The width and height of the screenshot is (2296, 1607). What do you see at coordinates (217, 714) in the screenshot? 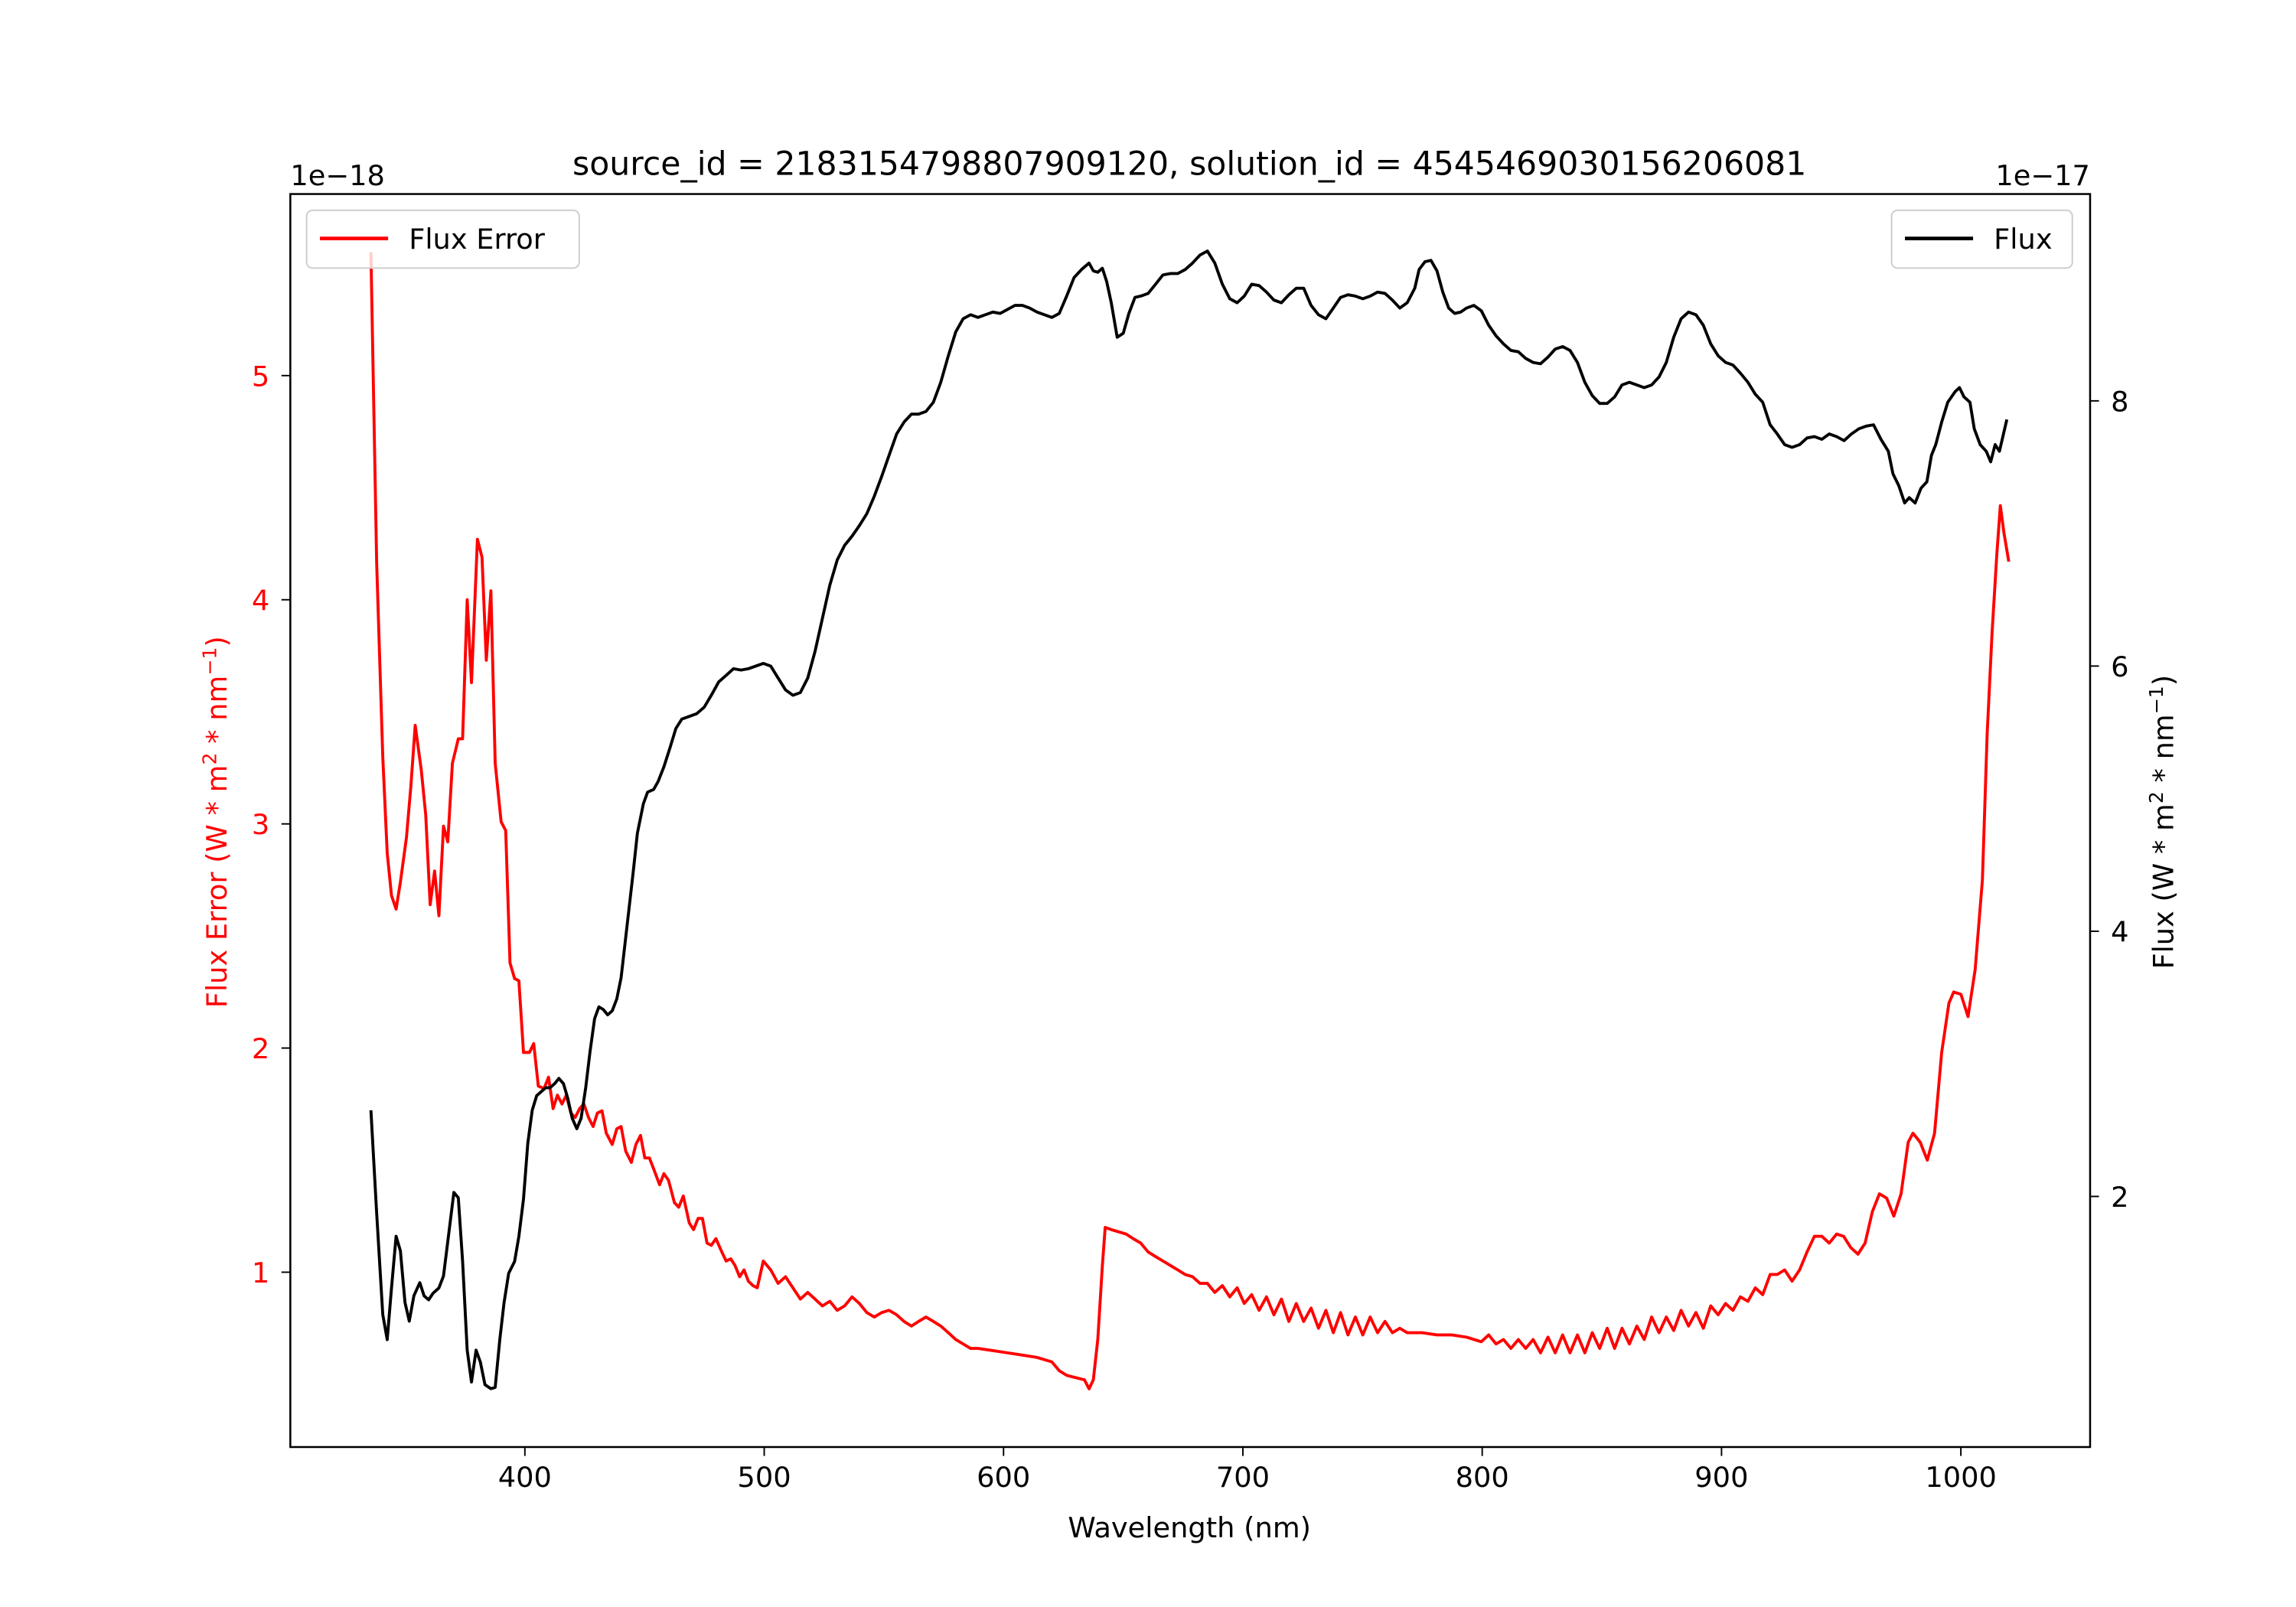
I see `left-label-text-2: * nm` at bounding box center [217, 714].